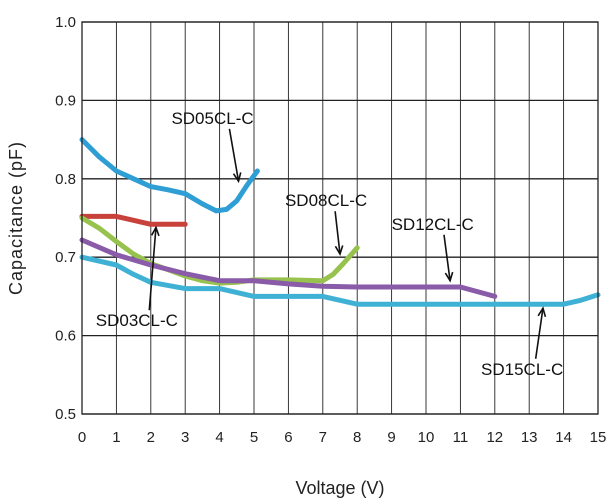 The height and width of the screenshot is (501, 607). Describe the element at coordinates (65, 22) in the screenshot. I see `y-tick-label: 1.0` at that location.